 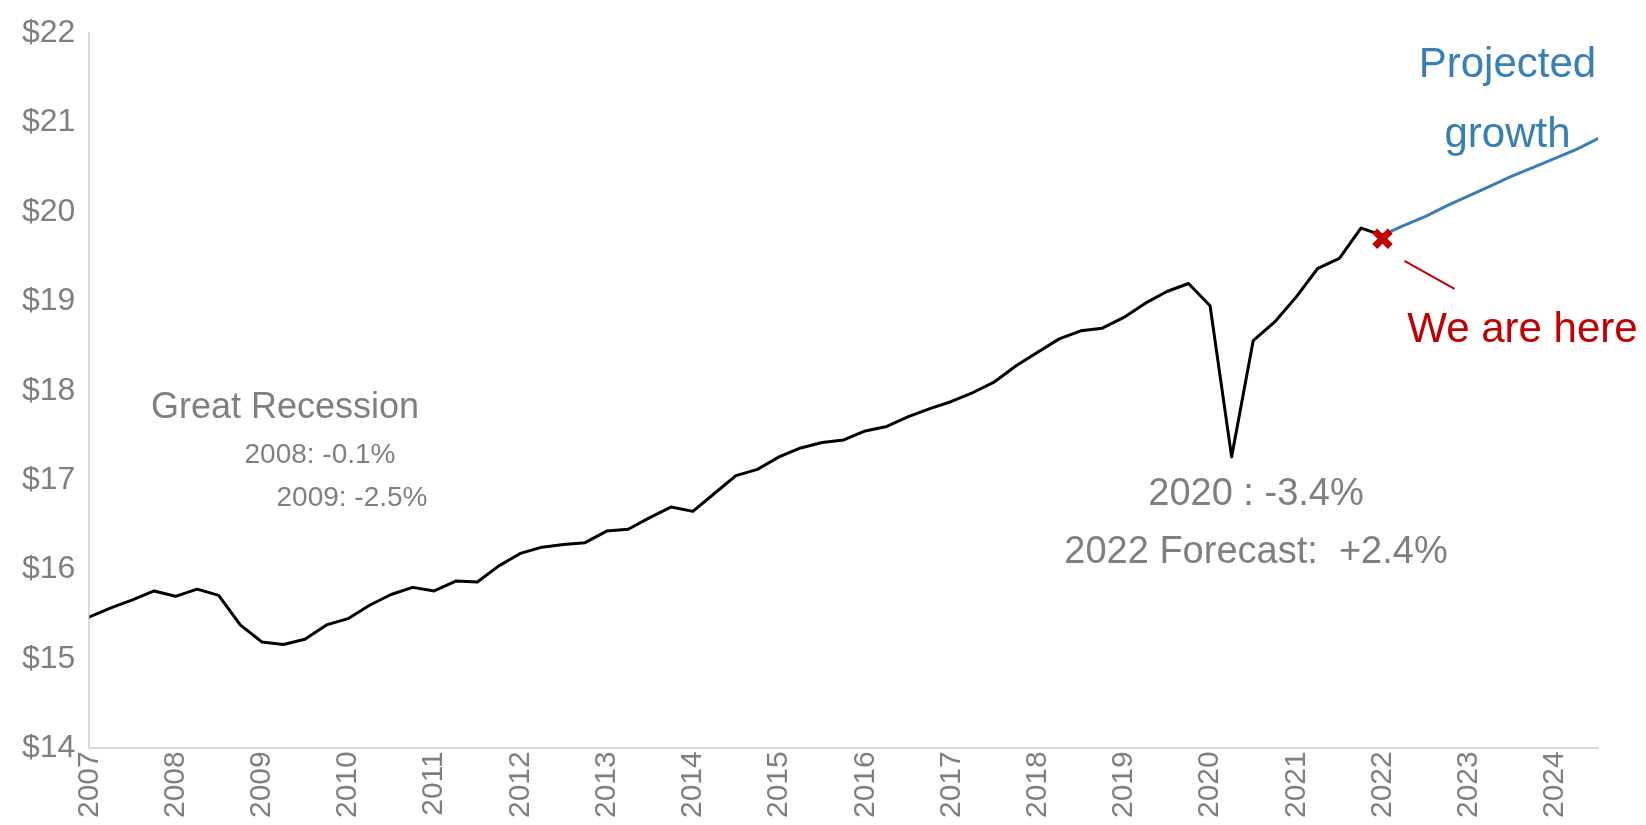 I want to click on y-tick-label: $19, so click(x=49, y=299).